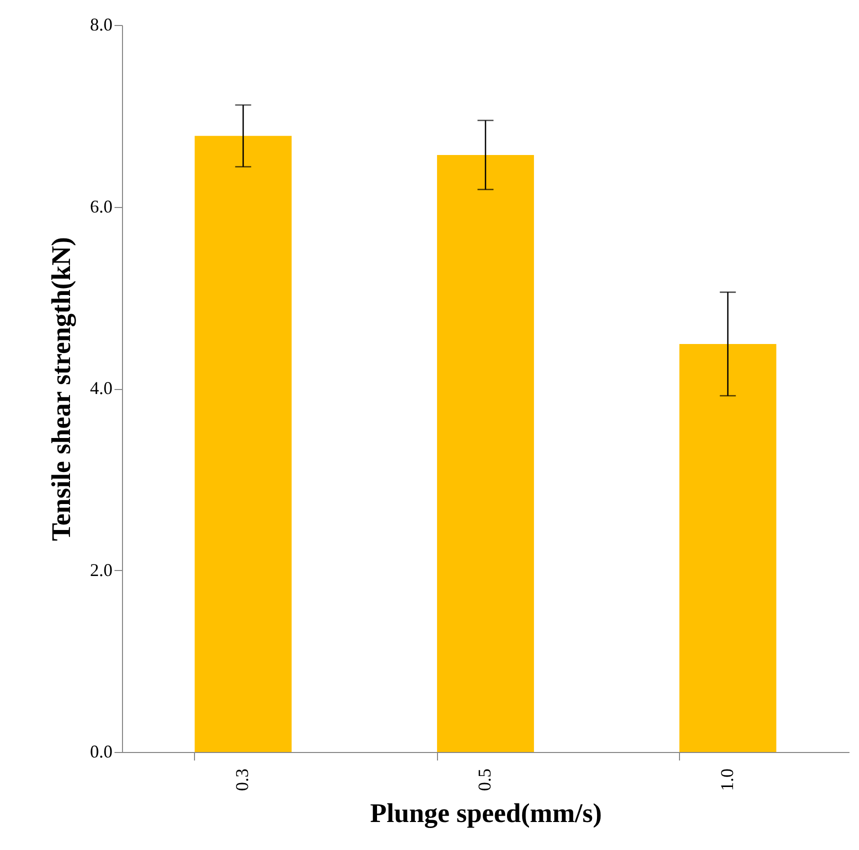  I want to click on x-tick-label: 0.5, so click(484, 779).